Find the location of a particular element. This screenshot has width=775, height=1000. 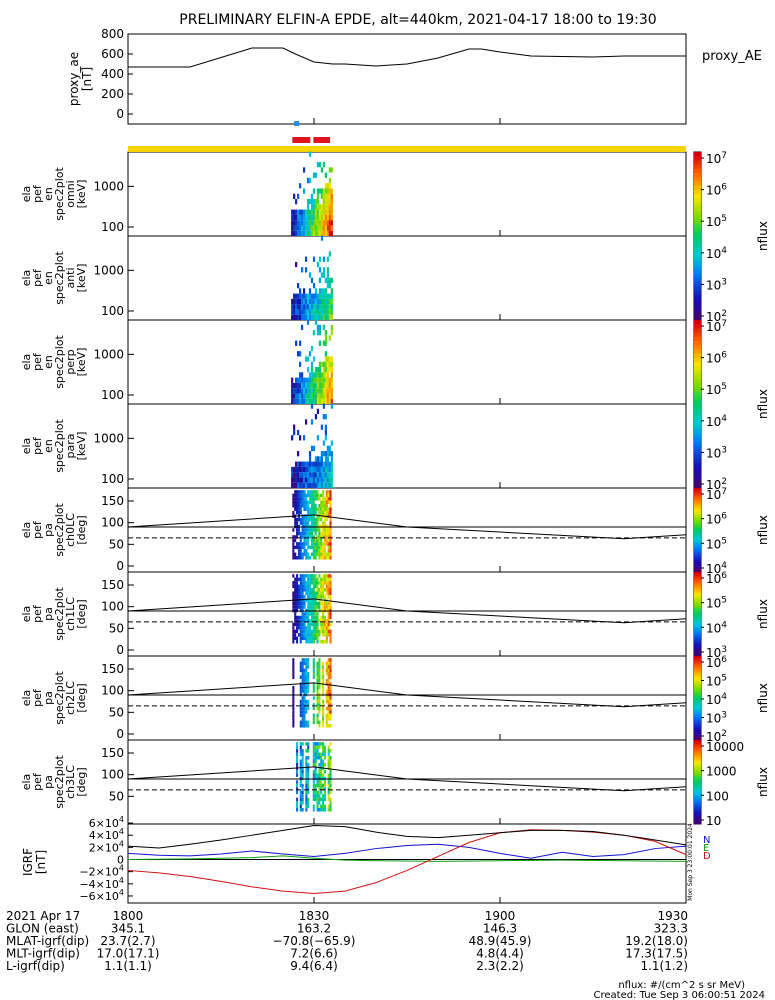

proxy-ae-ytick-label: 400 is located at coordinates (112, 74).